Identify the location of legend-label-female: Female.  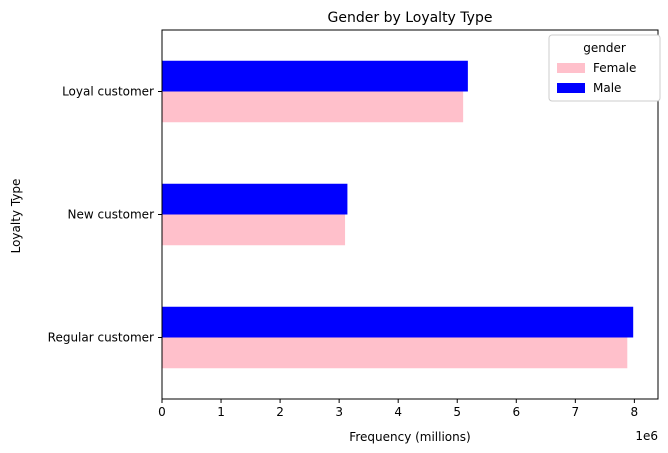
(614, 68).